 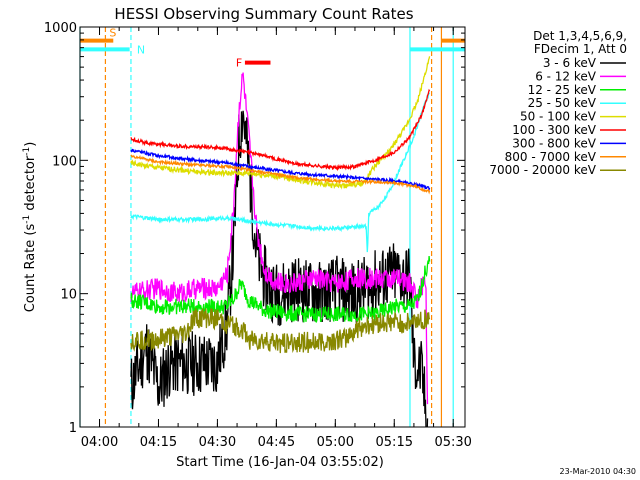 What do you see at coordinates (112, 33) in the screenshot?
I see `flag-label-s: S` at bounding box center [112, 33].